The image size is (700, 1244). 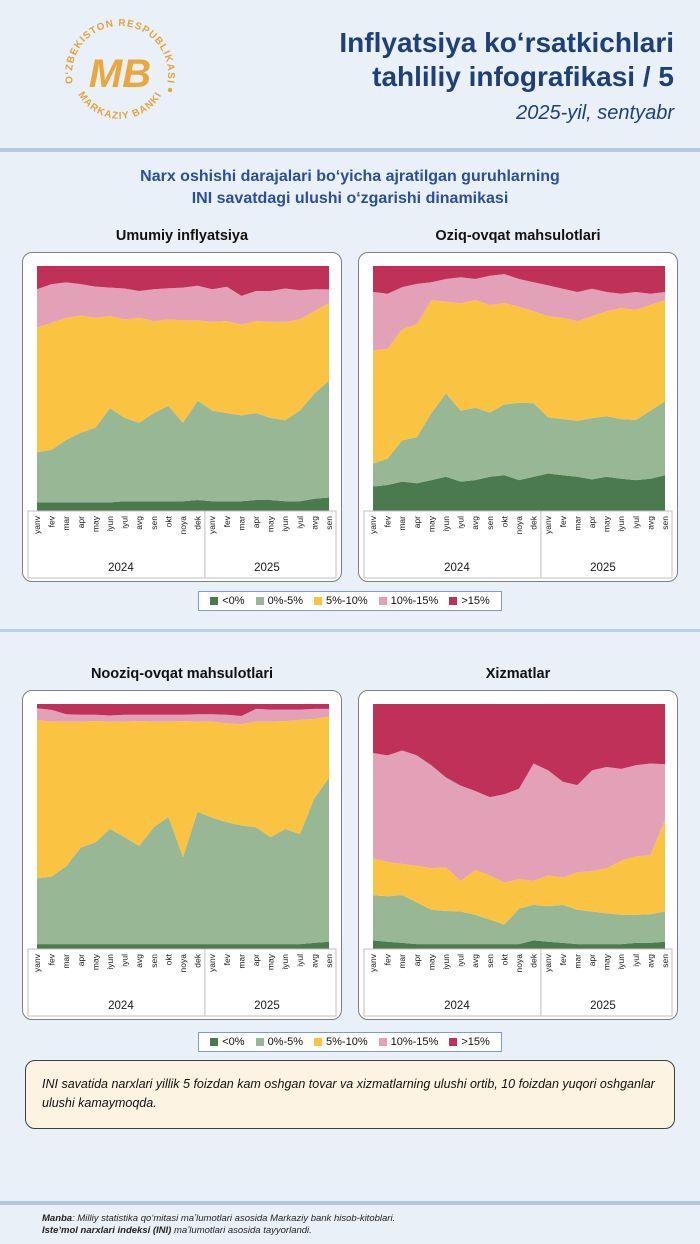 I want to click on logo-dot-icon, so click(x=170, y=90).